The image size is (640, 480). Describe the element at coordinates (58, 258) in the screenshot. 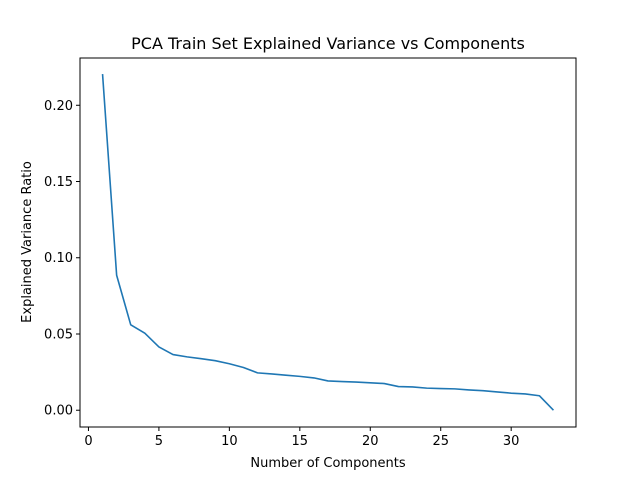

I see `y-tick-label: 0.10` at that location.